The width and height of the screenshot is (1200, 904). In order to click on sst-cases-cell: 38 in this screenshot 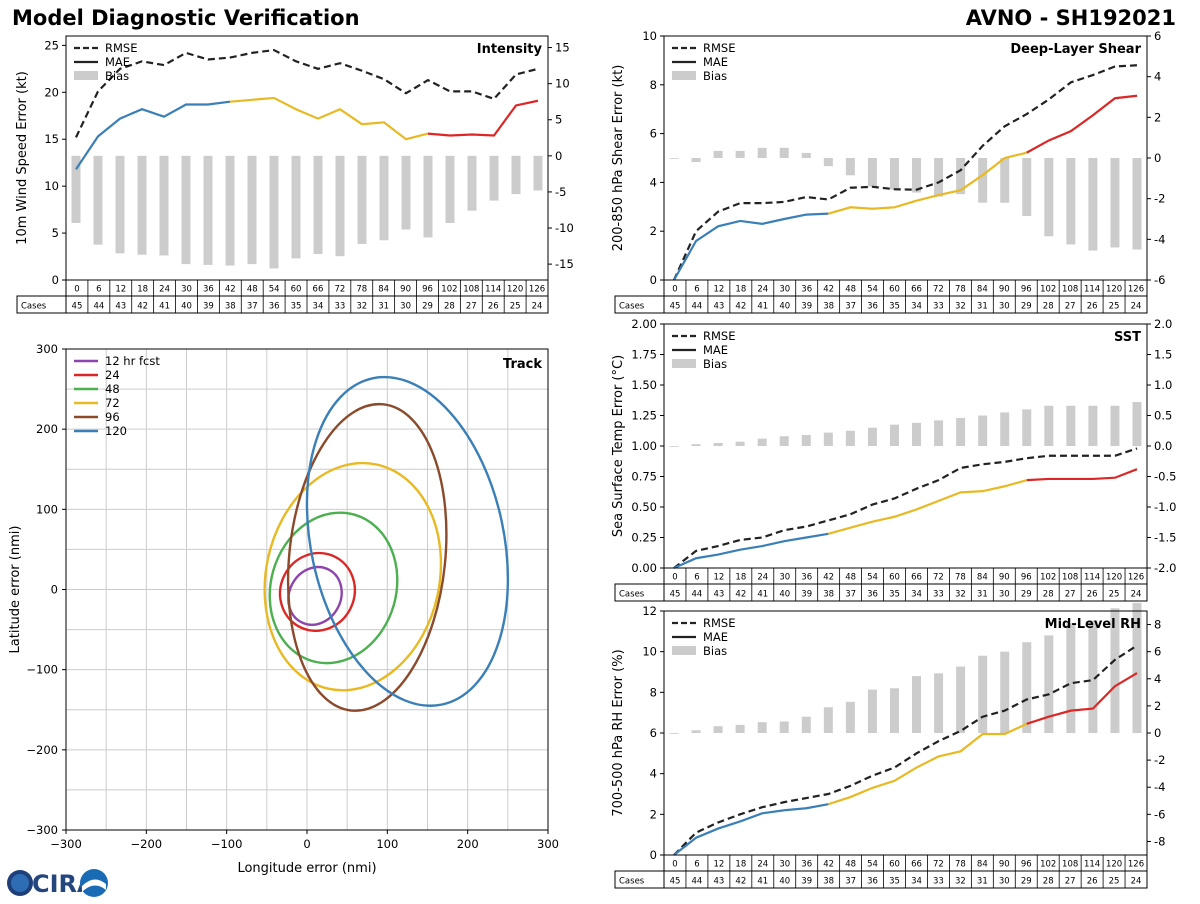, I will do `click(828, 595)`.